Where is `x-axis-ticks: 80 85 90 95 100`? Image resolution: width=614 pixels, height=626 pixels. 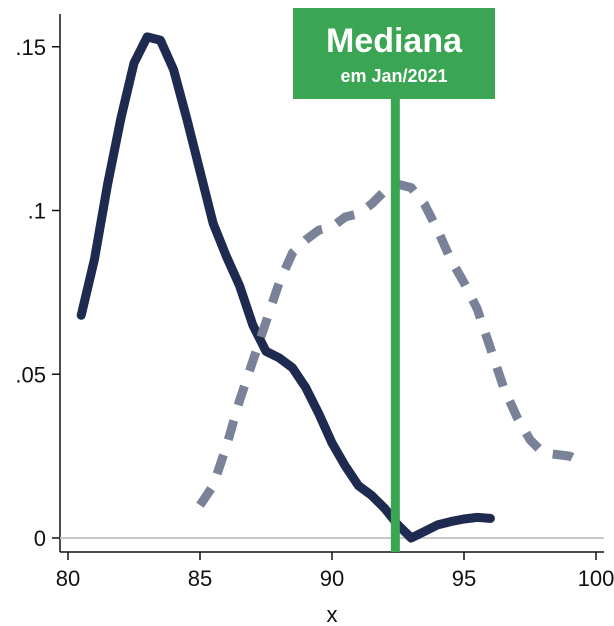
x-axis-ticks: 80 85 90 95 100 is located at coordinates (335, 571).